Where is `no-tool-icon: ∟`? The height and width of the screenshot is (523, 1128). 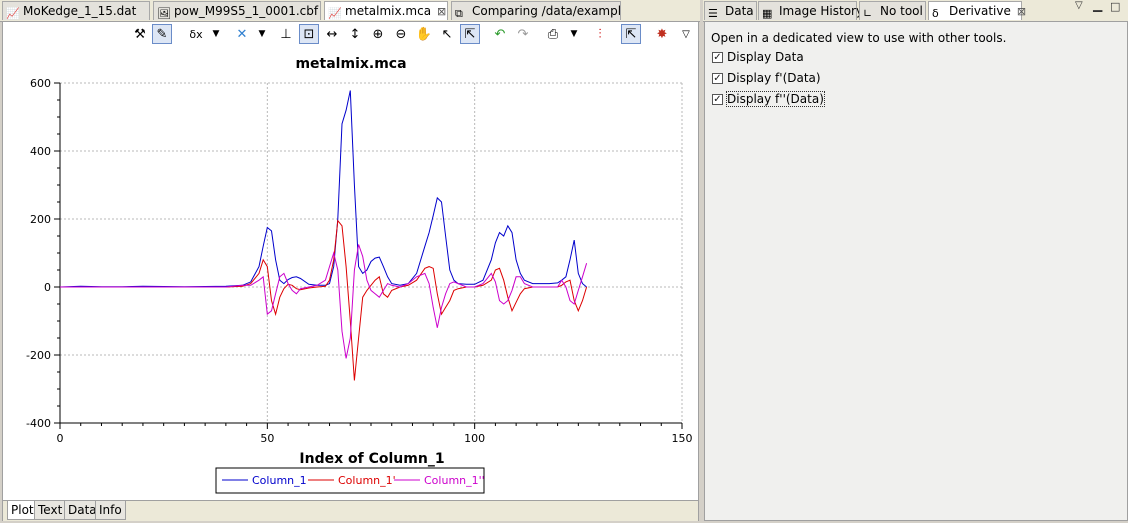 no-tool-icon: ∟ is located at coordinates (868, 13).